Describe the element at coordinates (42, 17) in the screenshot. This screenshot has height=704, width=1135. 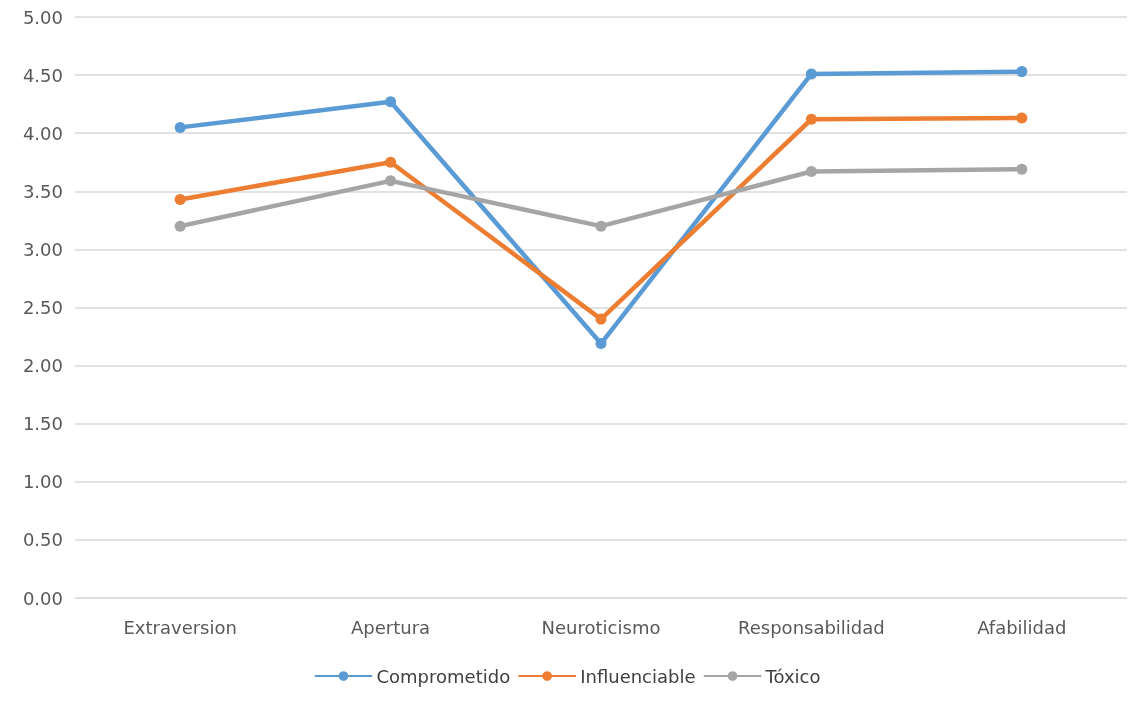
I see `y-tick-label: 5.00` at that location.